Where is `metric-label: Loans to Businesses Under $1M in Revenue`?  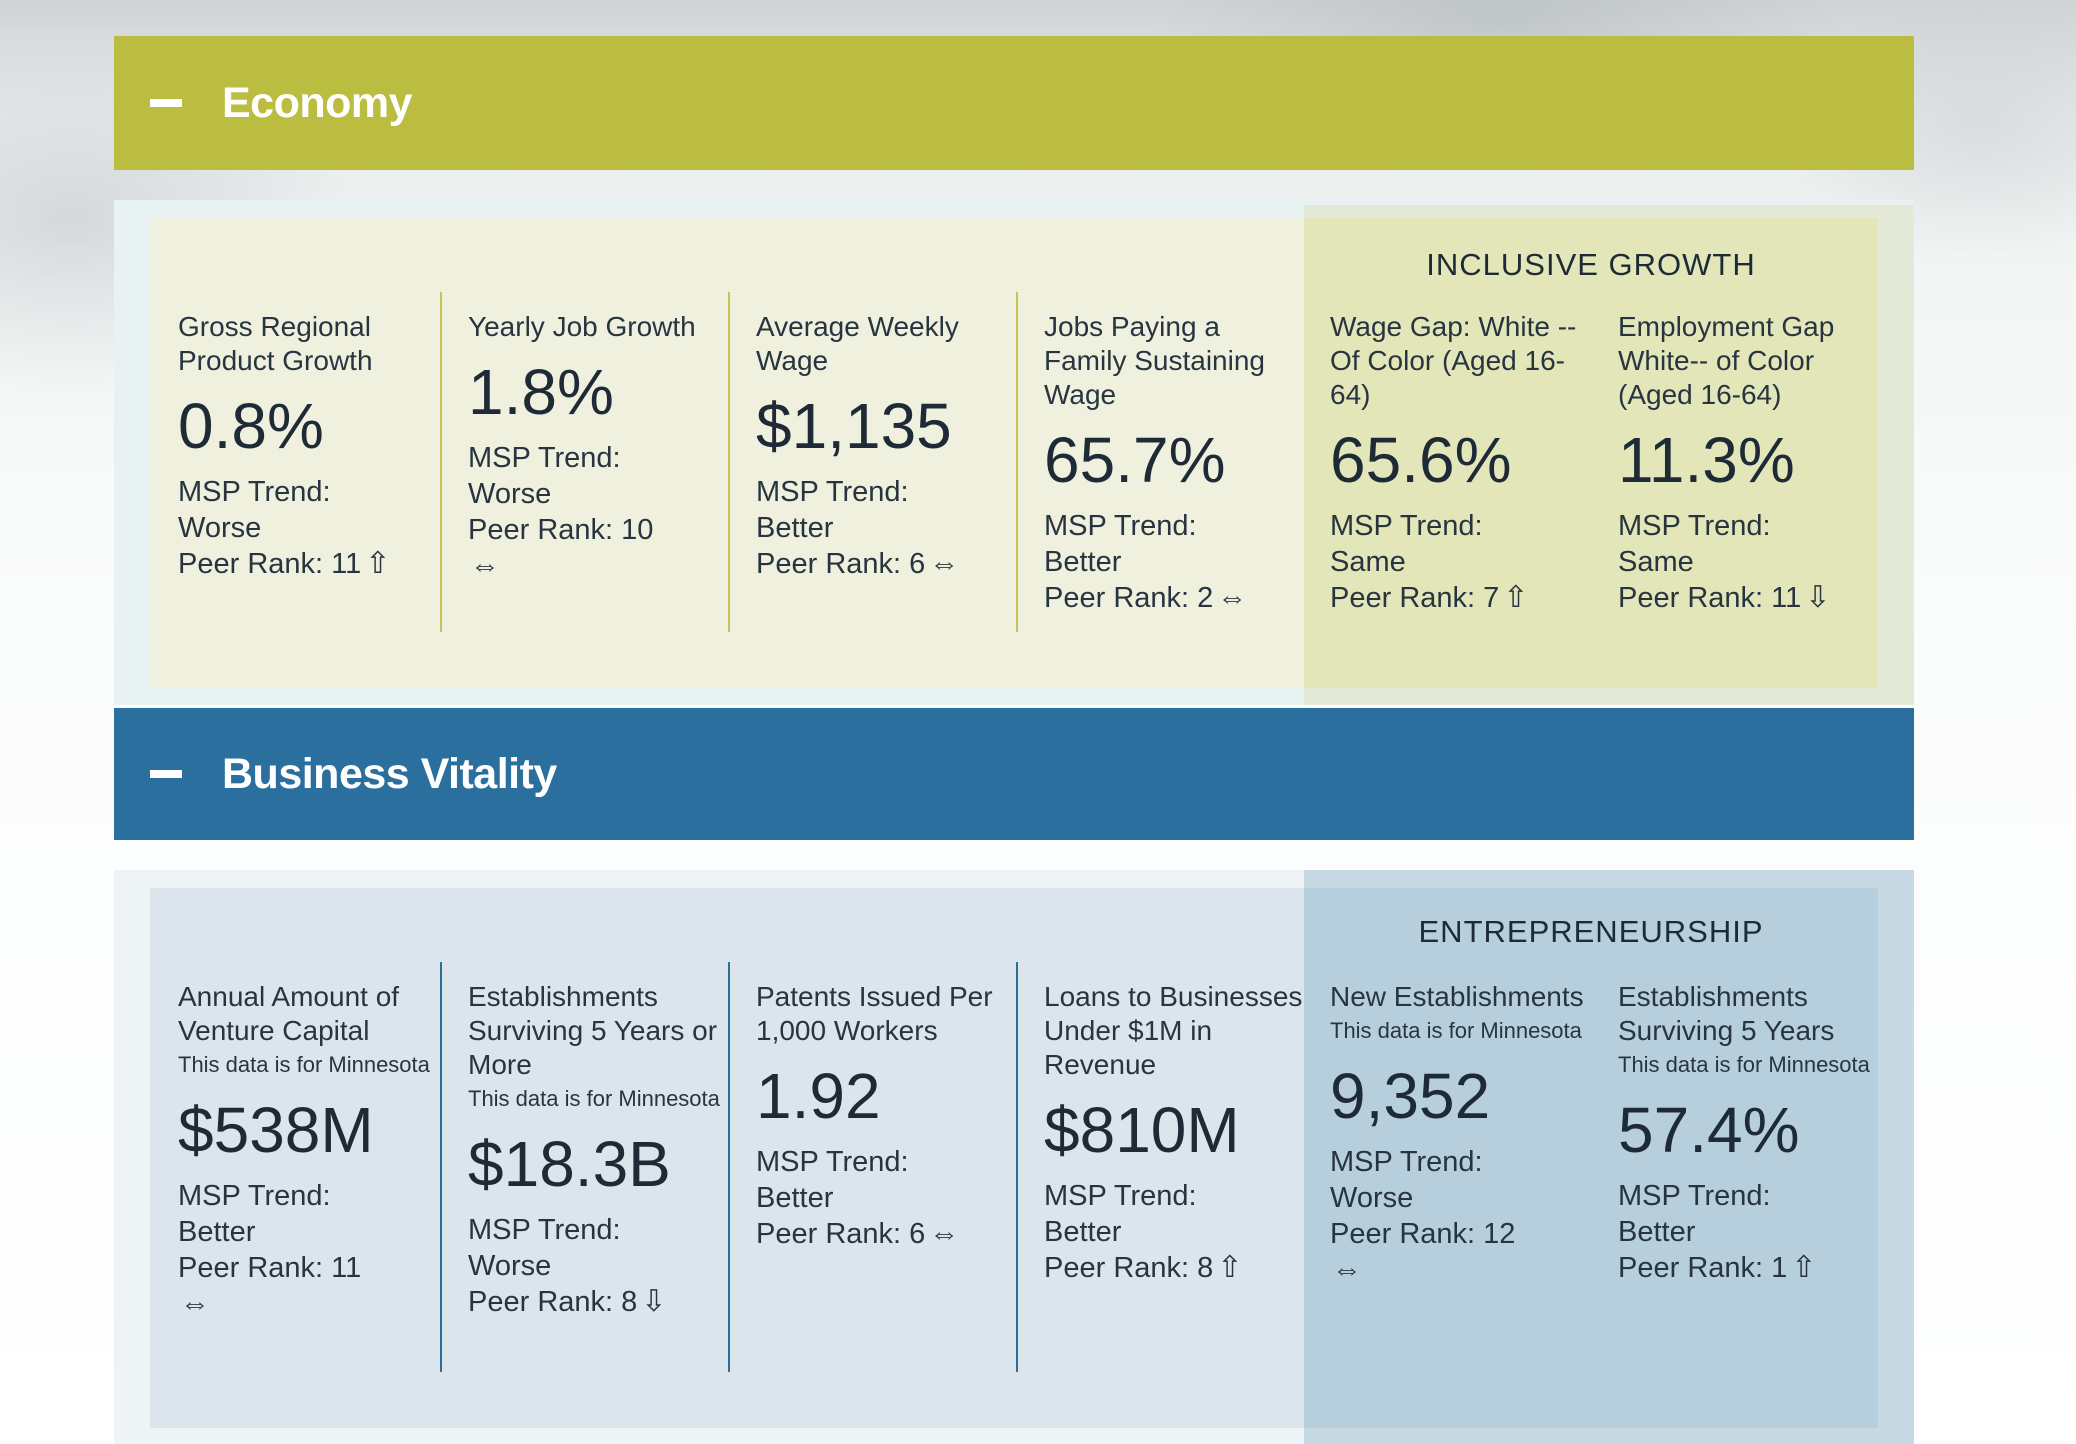 metric-label: Loans to Businesses Under $1M in Revenue is located at coordinates (1173, 1030).